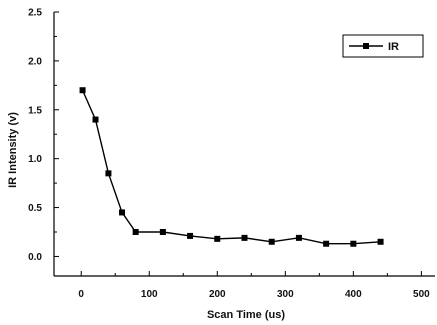 The width and height of the screenshot is (437, 325). I want to click on x-tick-label: 500, so click(421, 294).